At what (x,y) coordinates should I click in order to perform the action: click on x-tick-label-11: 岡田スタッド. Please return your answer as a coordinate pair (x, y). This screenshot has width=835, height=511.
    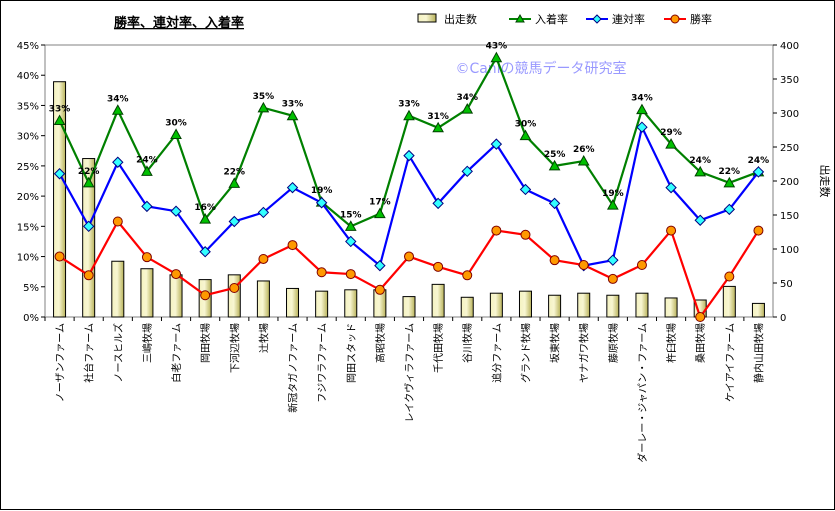
    Looking at the image, I should click on (352, 353).